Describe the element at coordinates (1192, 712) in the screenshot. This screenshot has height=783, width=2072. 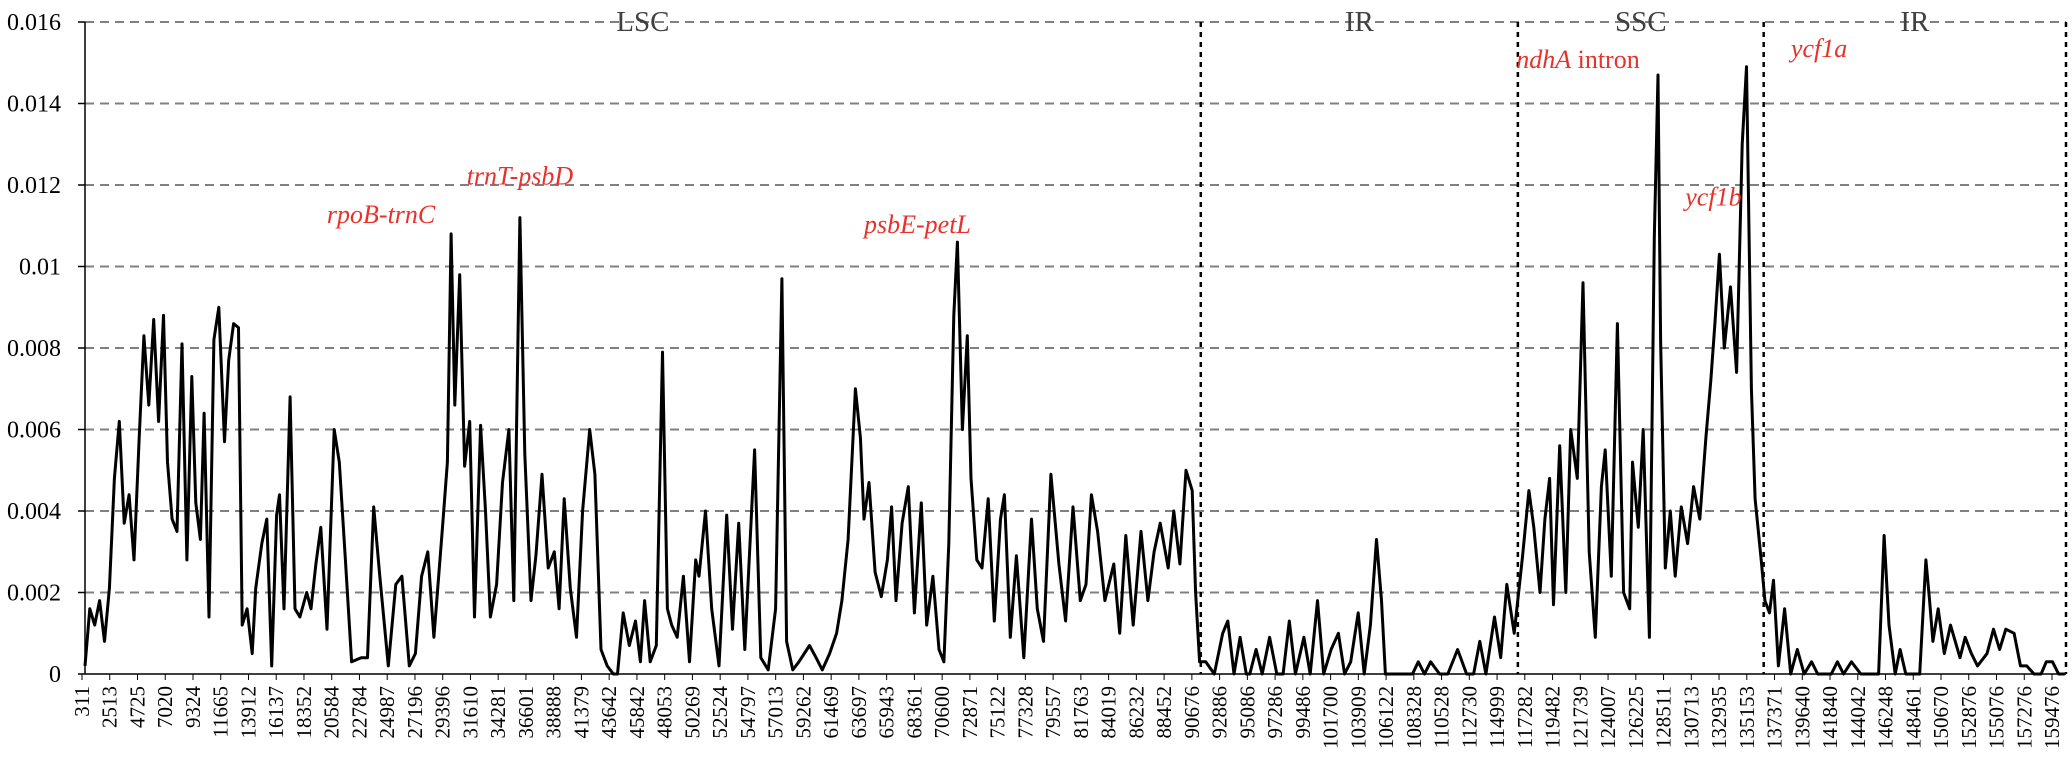
I see `x-tick-label: 90676` at that location.